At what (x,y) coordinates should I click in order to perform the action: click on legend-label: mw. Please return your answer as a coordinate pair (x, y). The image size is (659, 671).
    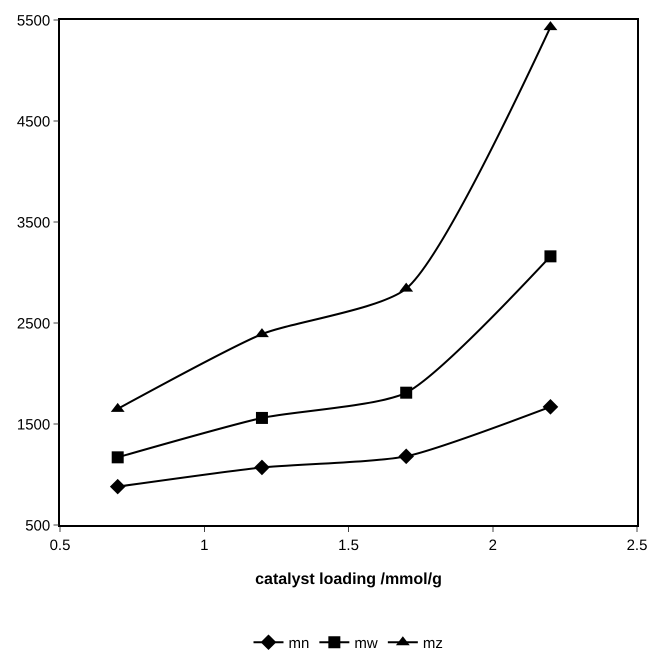
    Looking at the image, I should click on (366, 643).